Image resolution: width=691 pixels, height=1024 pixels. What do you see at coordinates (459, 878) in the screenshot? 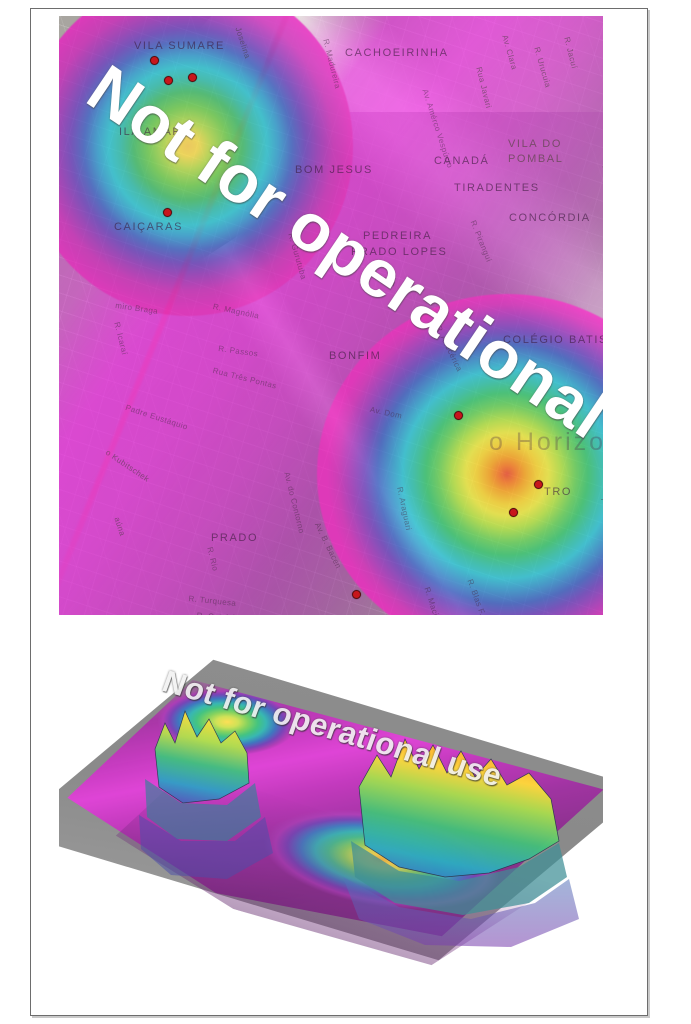
I see `surface-ridge-right-lower` at bounding box center [459, 878].